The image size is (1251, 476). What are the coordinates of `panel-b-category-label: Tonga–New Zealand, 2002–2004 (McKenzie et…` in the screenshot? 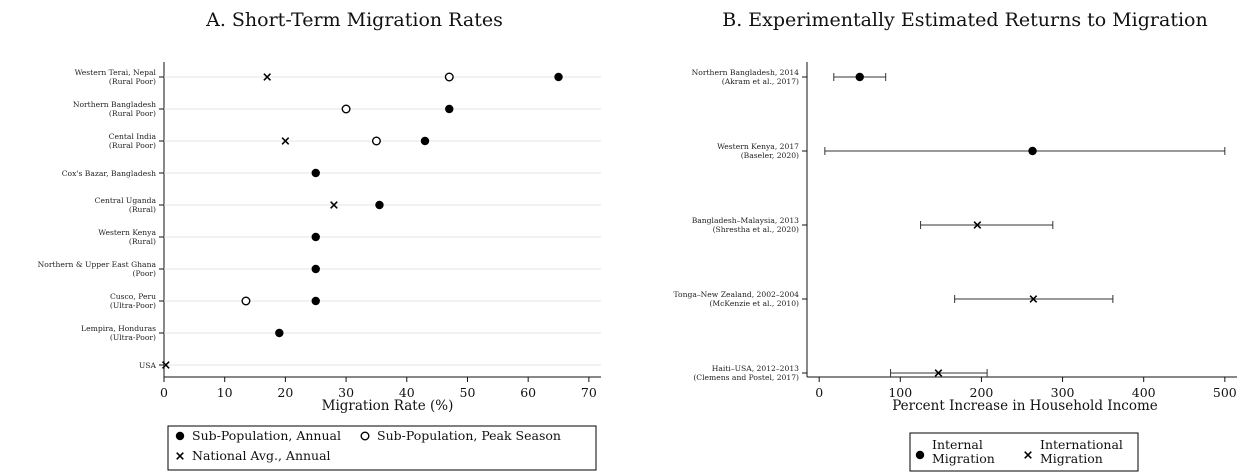 It's located at (737, 299).